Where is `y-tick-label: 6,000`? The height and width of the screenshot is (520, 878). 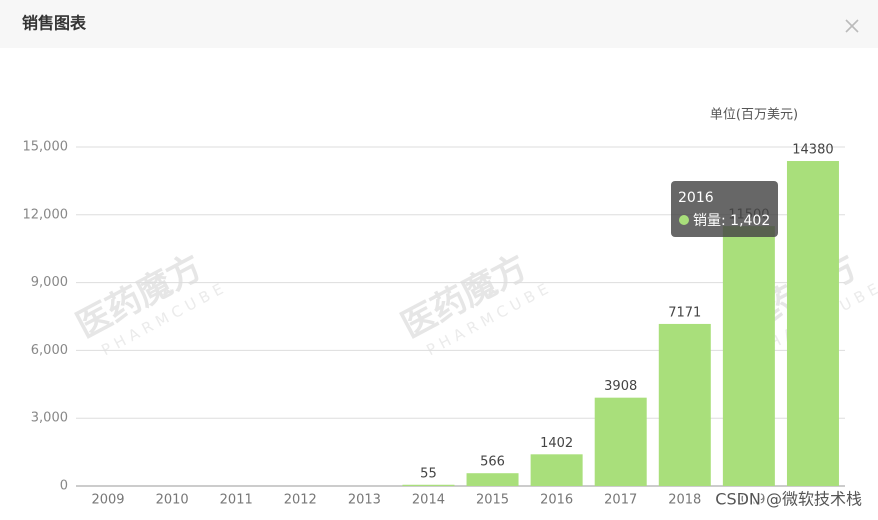
y-tick-label: 6,000 is located at coordinates (49, 350).